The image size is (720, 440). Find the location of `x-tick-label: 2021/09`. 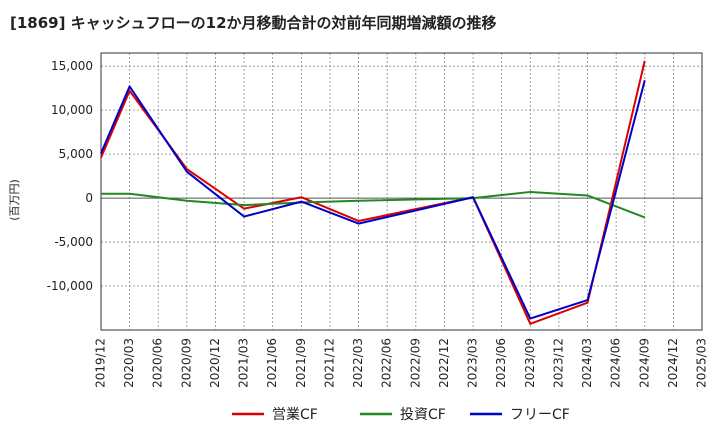

x-tick-label: 2021/09 is located at coordinates (301, 363).